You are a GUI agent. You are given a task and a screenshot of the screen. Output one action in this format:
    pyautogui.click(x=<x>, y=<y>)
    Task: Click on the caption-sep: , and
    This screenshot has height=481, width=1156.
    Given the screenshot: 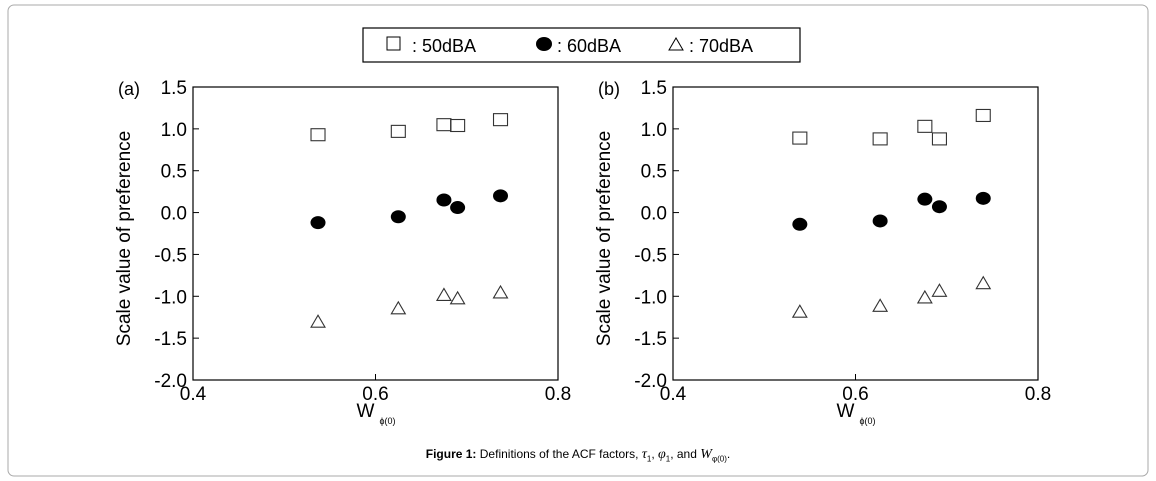 What is the action you would take?
    pyautogui.click(x=683, y=454)
    